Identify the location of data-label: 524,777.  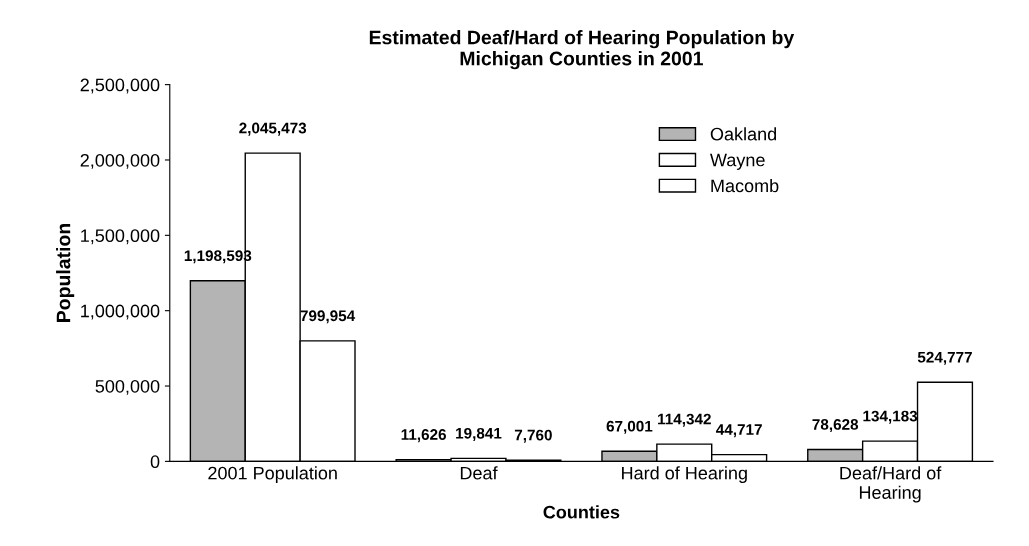
(944, 358).